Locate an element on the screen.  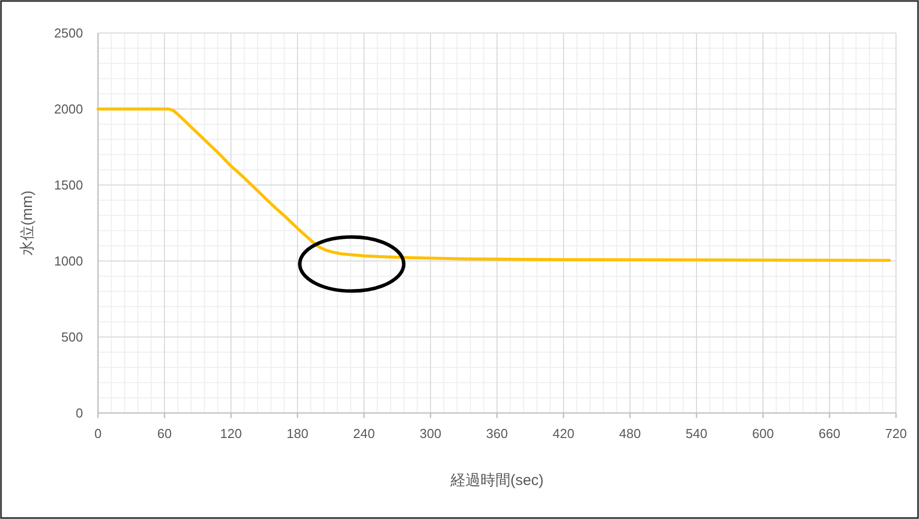
x-tick-label: 180 is located at coordinates (297, 433).